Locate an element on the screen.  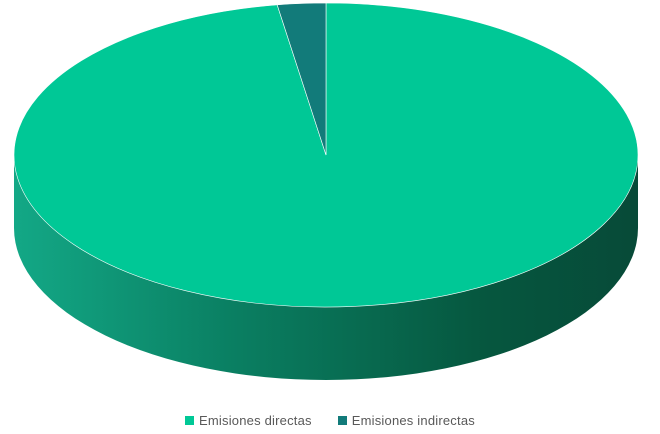
legend-swatch-directas is located at coordinates (190, 420).